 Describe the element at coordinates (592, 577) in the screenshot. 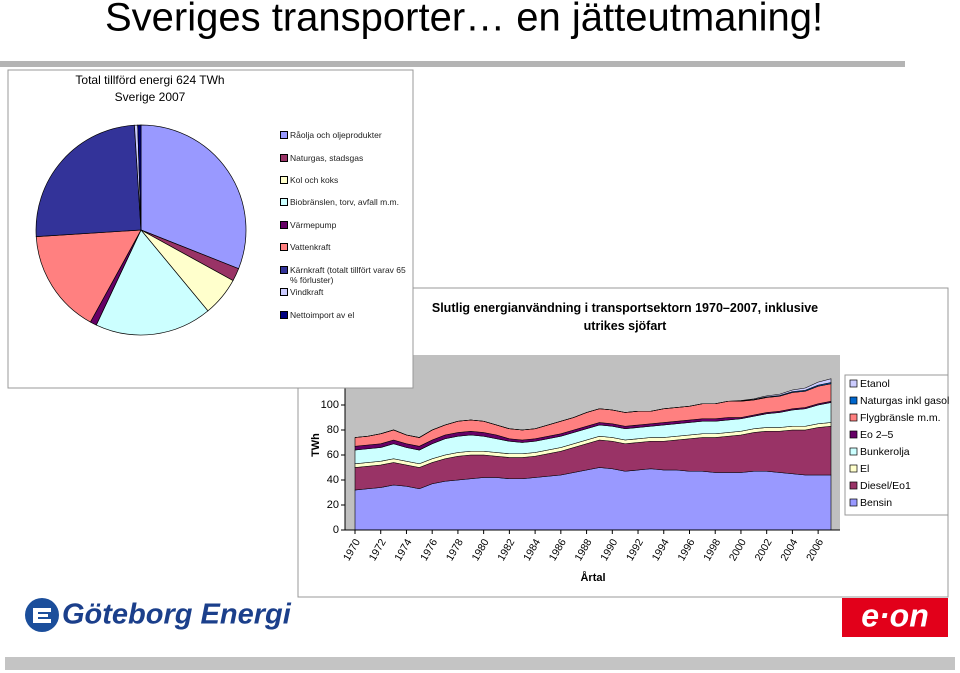

I see `x-axis-label: Årtal` at that location.